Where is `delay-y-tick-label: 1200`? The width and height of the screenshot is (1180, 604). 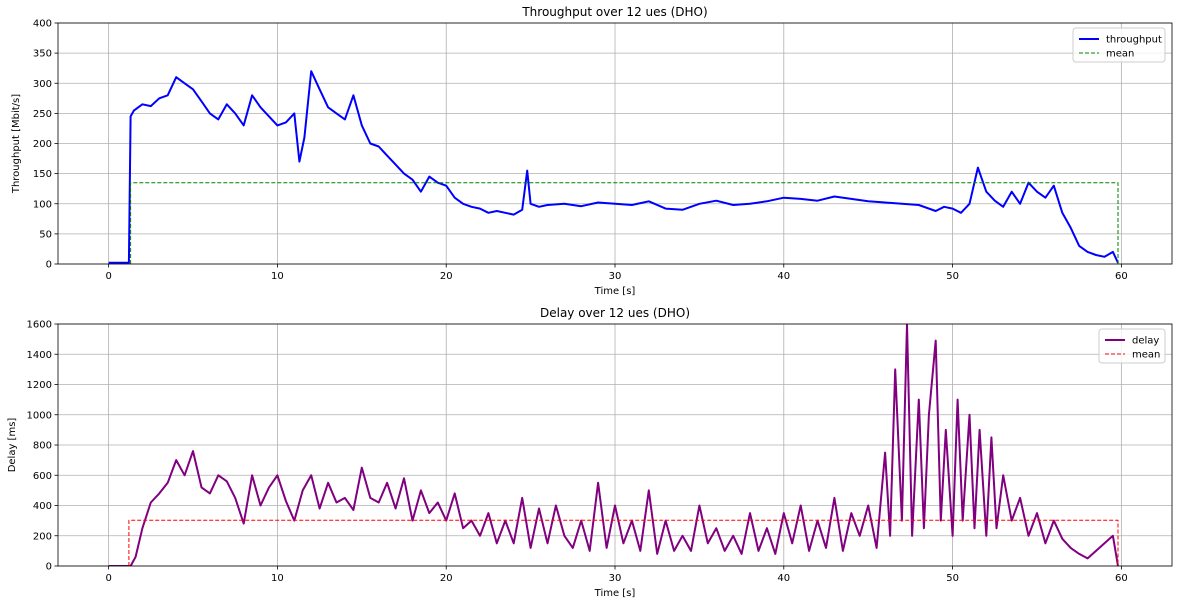
delay-y-tick-label: 1200 is located at coordinates (39, 385).